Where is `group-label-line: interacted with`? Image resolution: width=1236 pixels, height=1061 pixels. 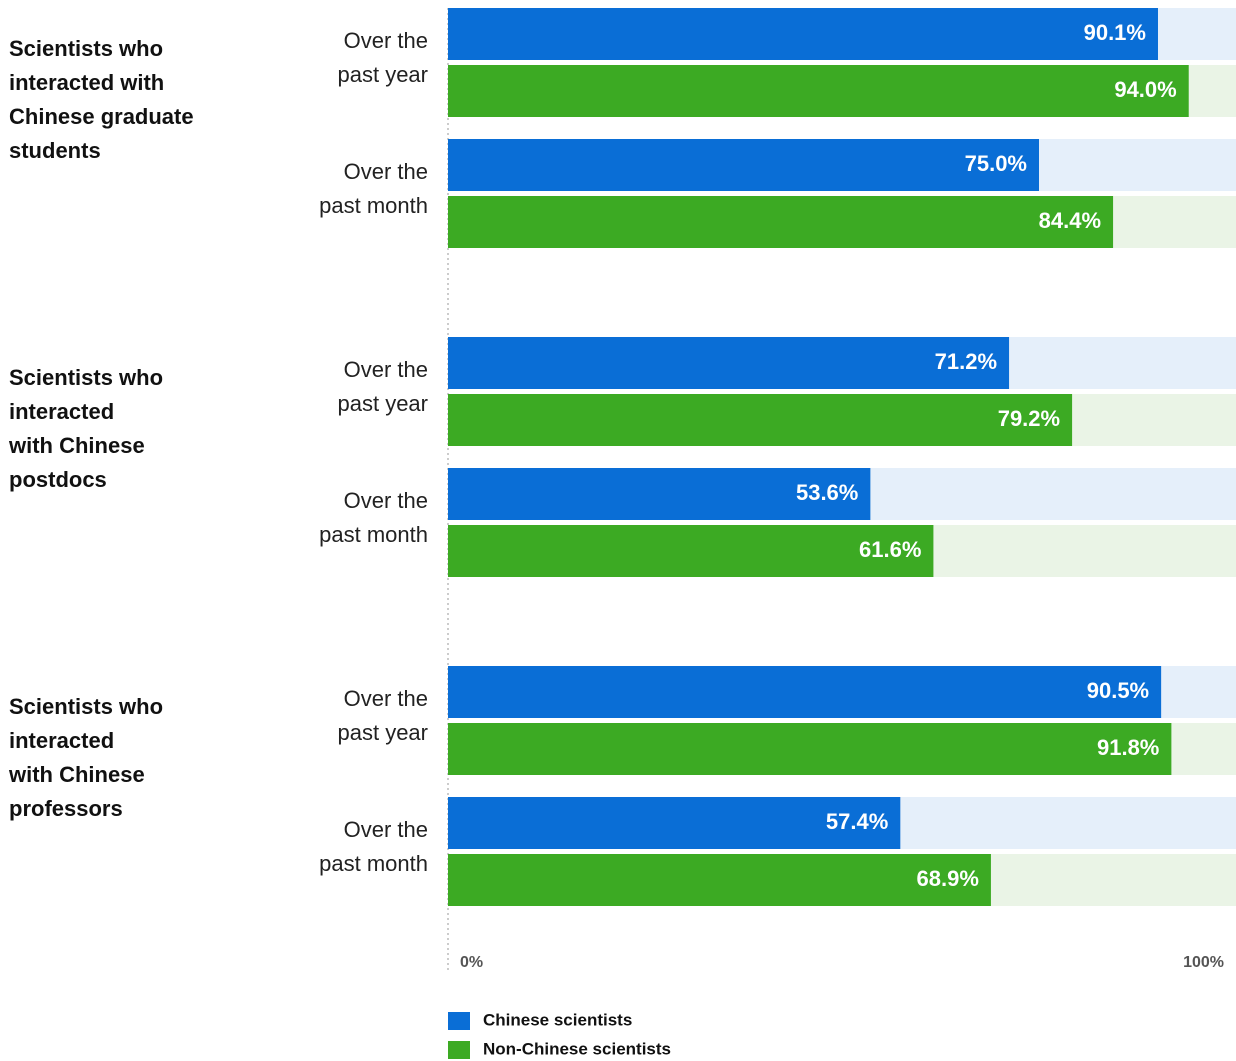
group-label-line: interacted with is located at coordinates (86, 82).